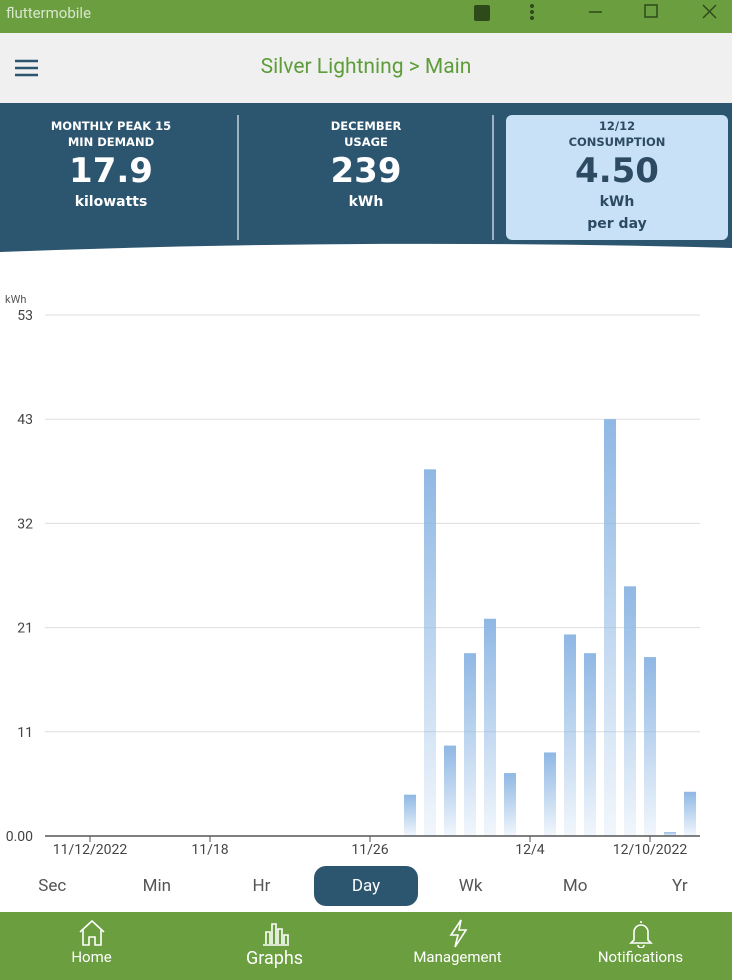 The width and height of the screenshot is (732, 980). What do you see at coordinates (617, 134) in the screenshot?
I see `stat-label: 12/12 CONSUMPTION` at bounding box center [617, 134].